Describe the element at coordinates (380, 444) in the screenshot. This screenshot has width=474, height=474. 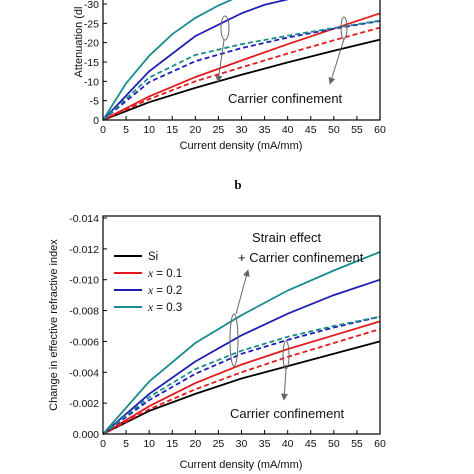
I see `panel-b-x-tick-label: 60` at that location.